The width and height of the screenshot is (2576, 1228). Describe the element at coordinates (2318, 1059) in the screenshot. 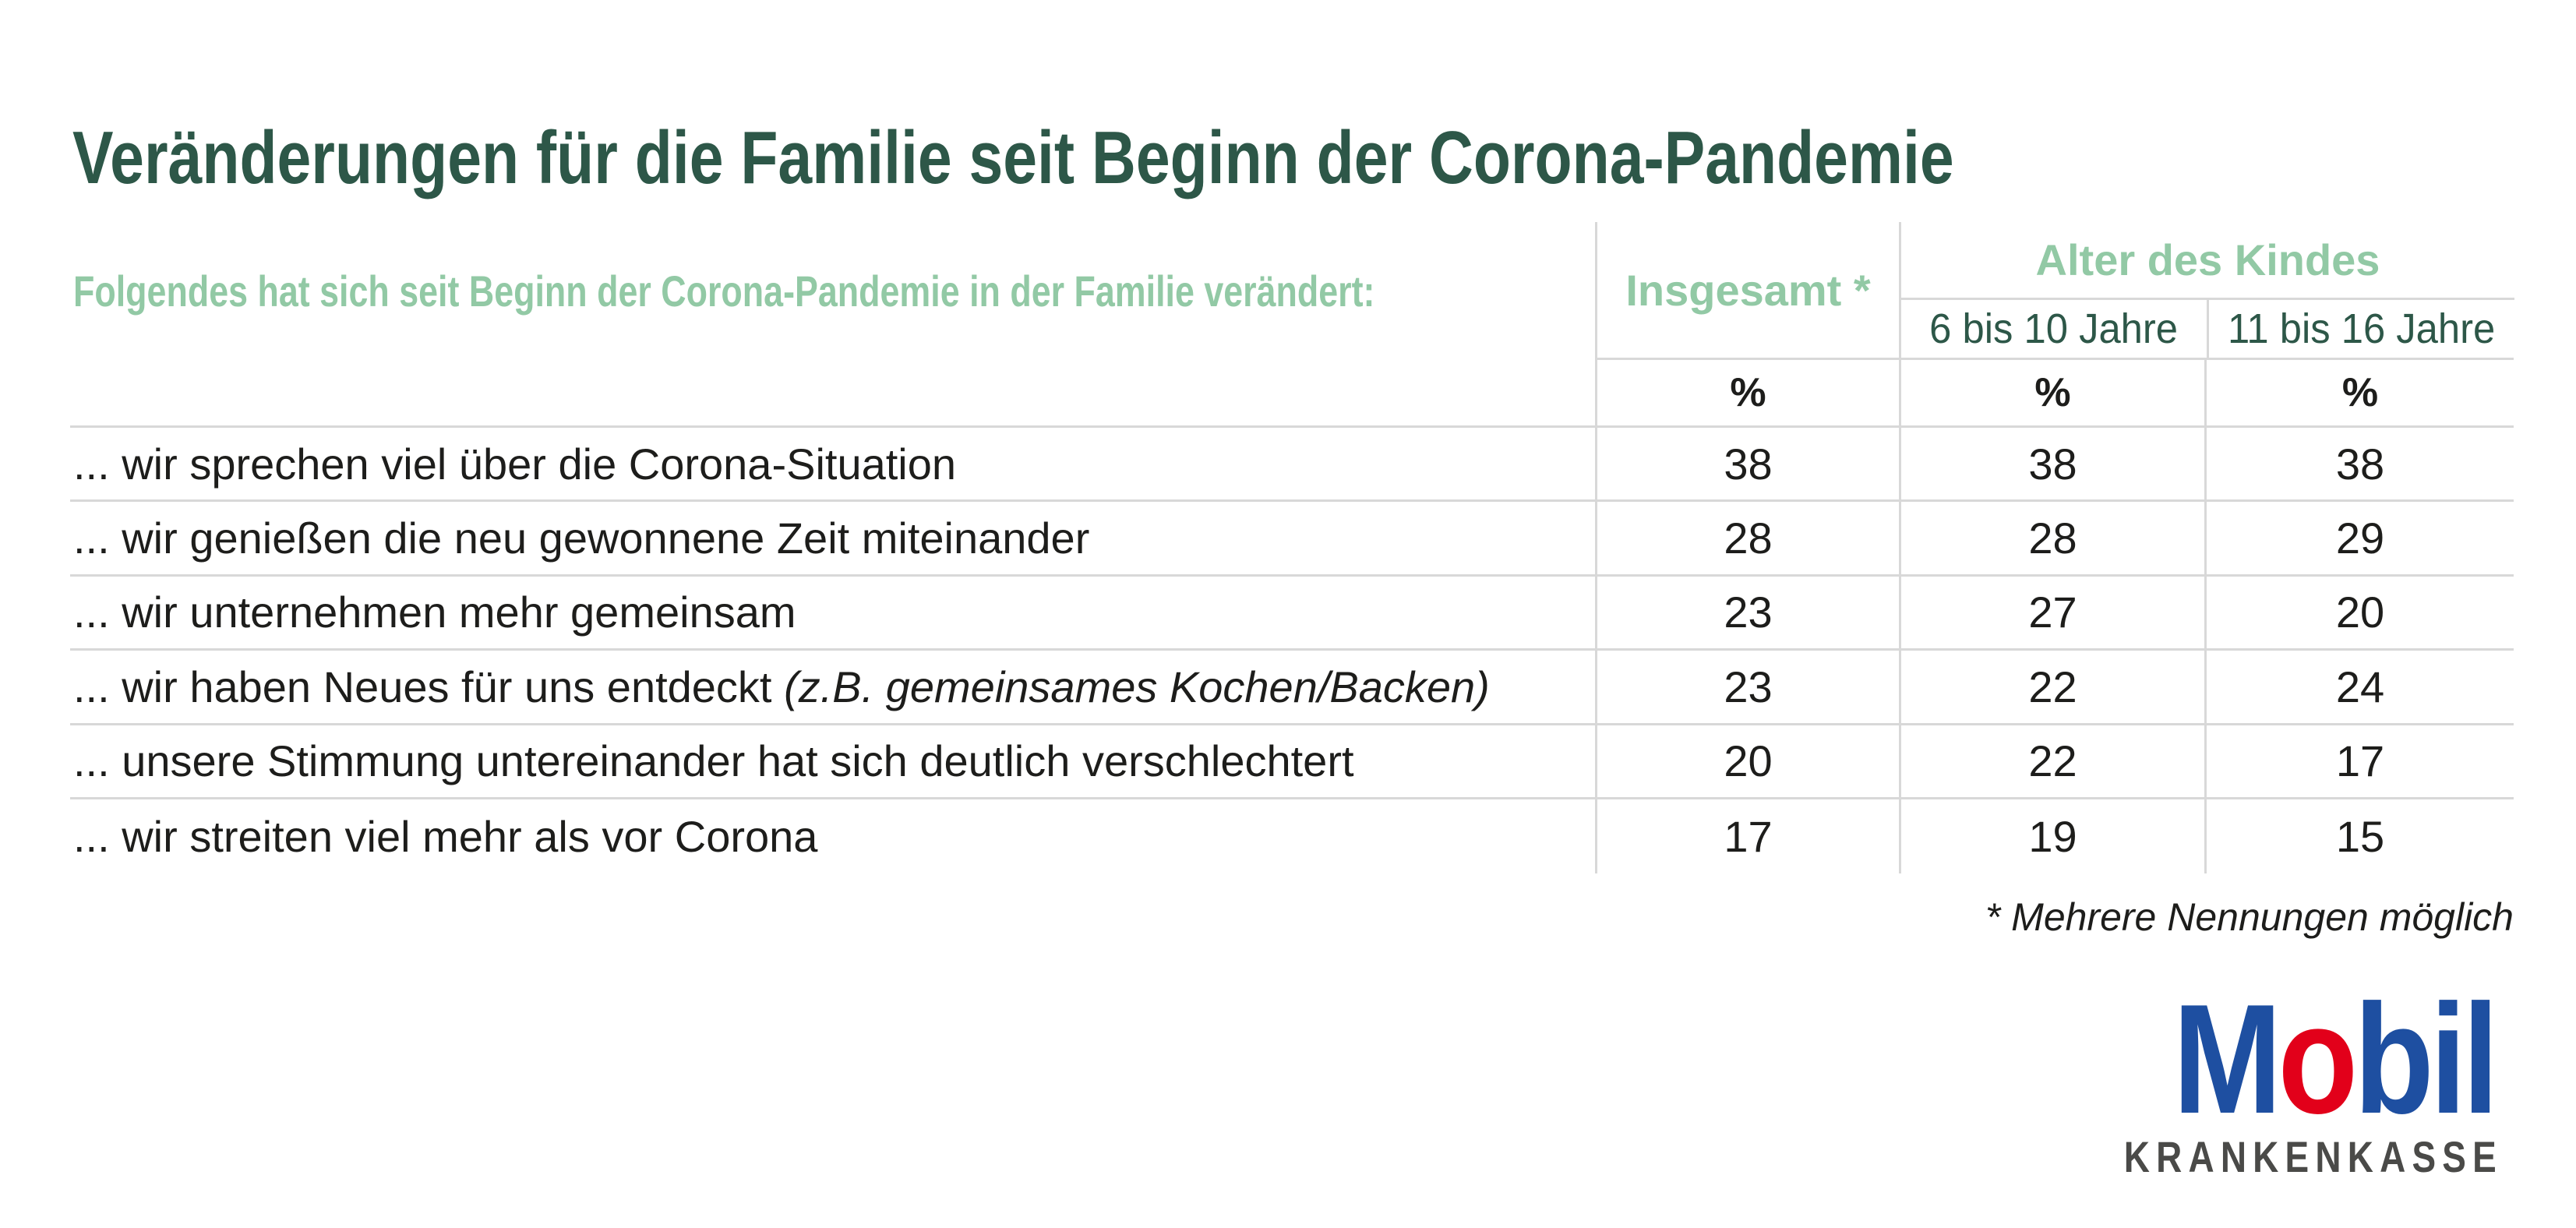

I see `logo-red-o: o` at that location.